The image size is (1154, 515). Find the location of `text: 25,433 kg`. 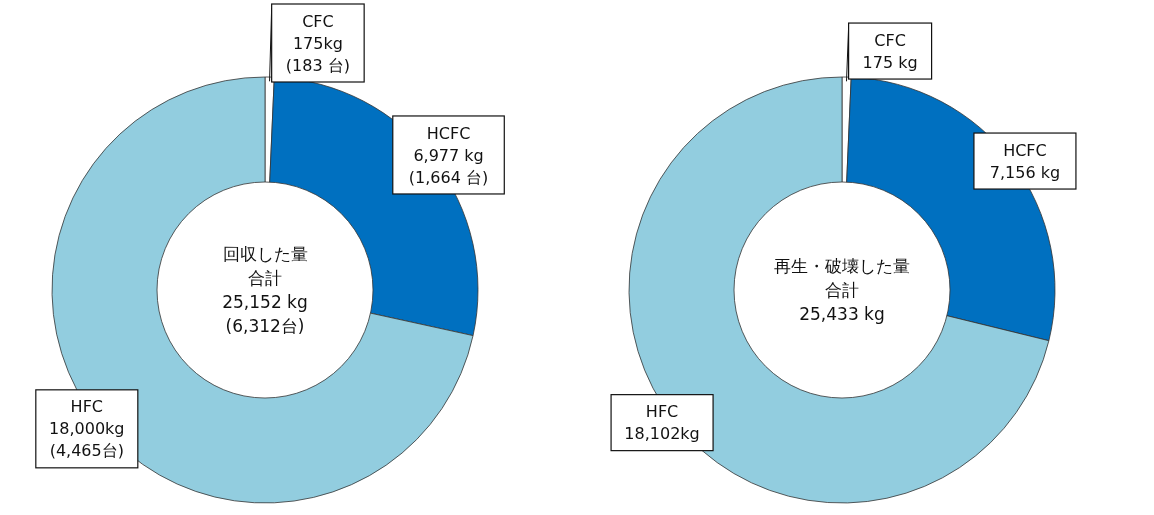

text: 25,433 kg is located at coordinates (842, 313).